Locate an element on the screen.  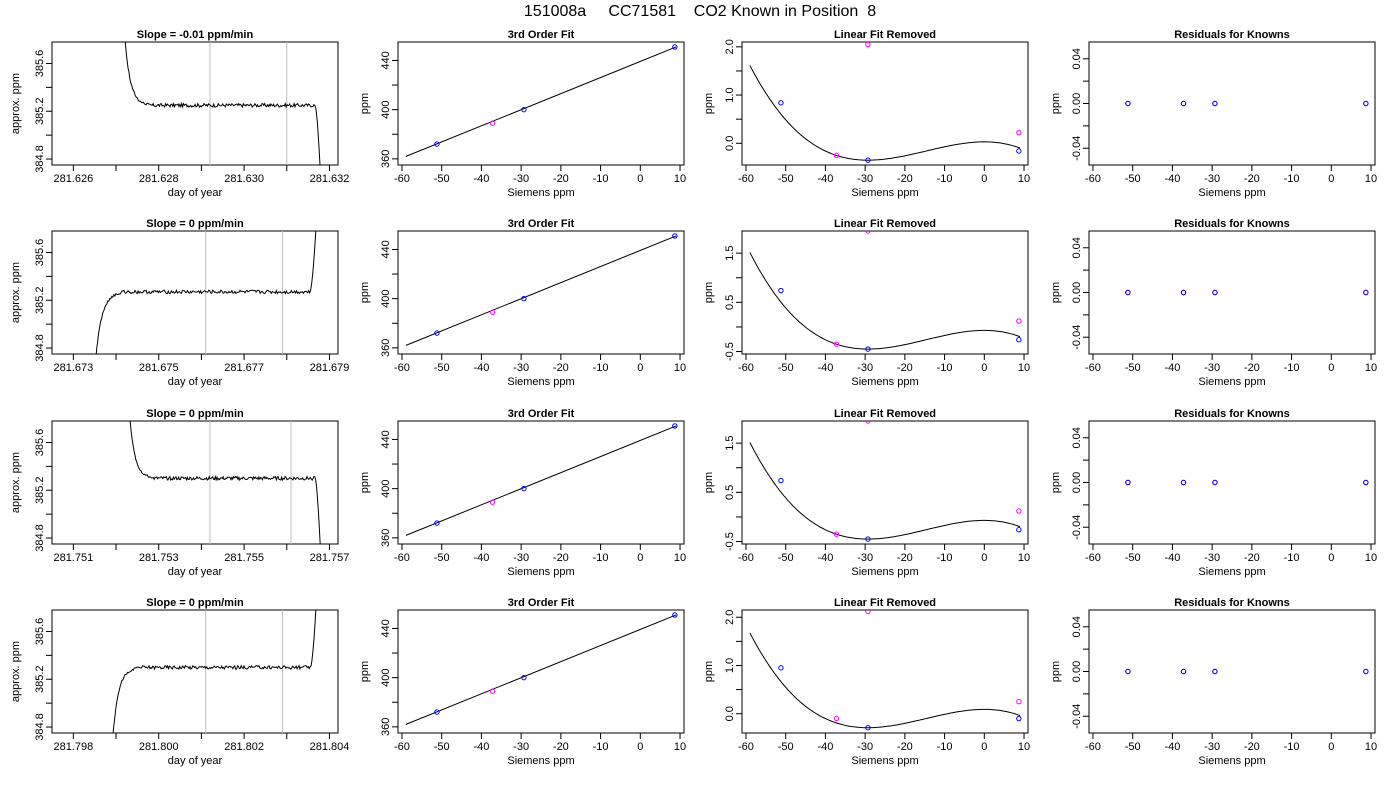
x-tick-label: 281.798 is located at coordinates (73, 747).